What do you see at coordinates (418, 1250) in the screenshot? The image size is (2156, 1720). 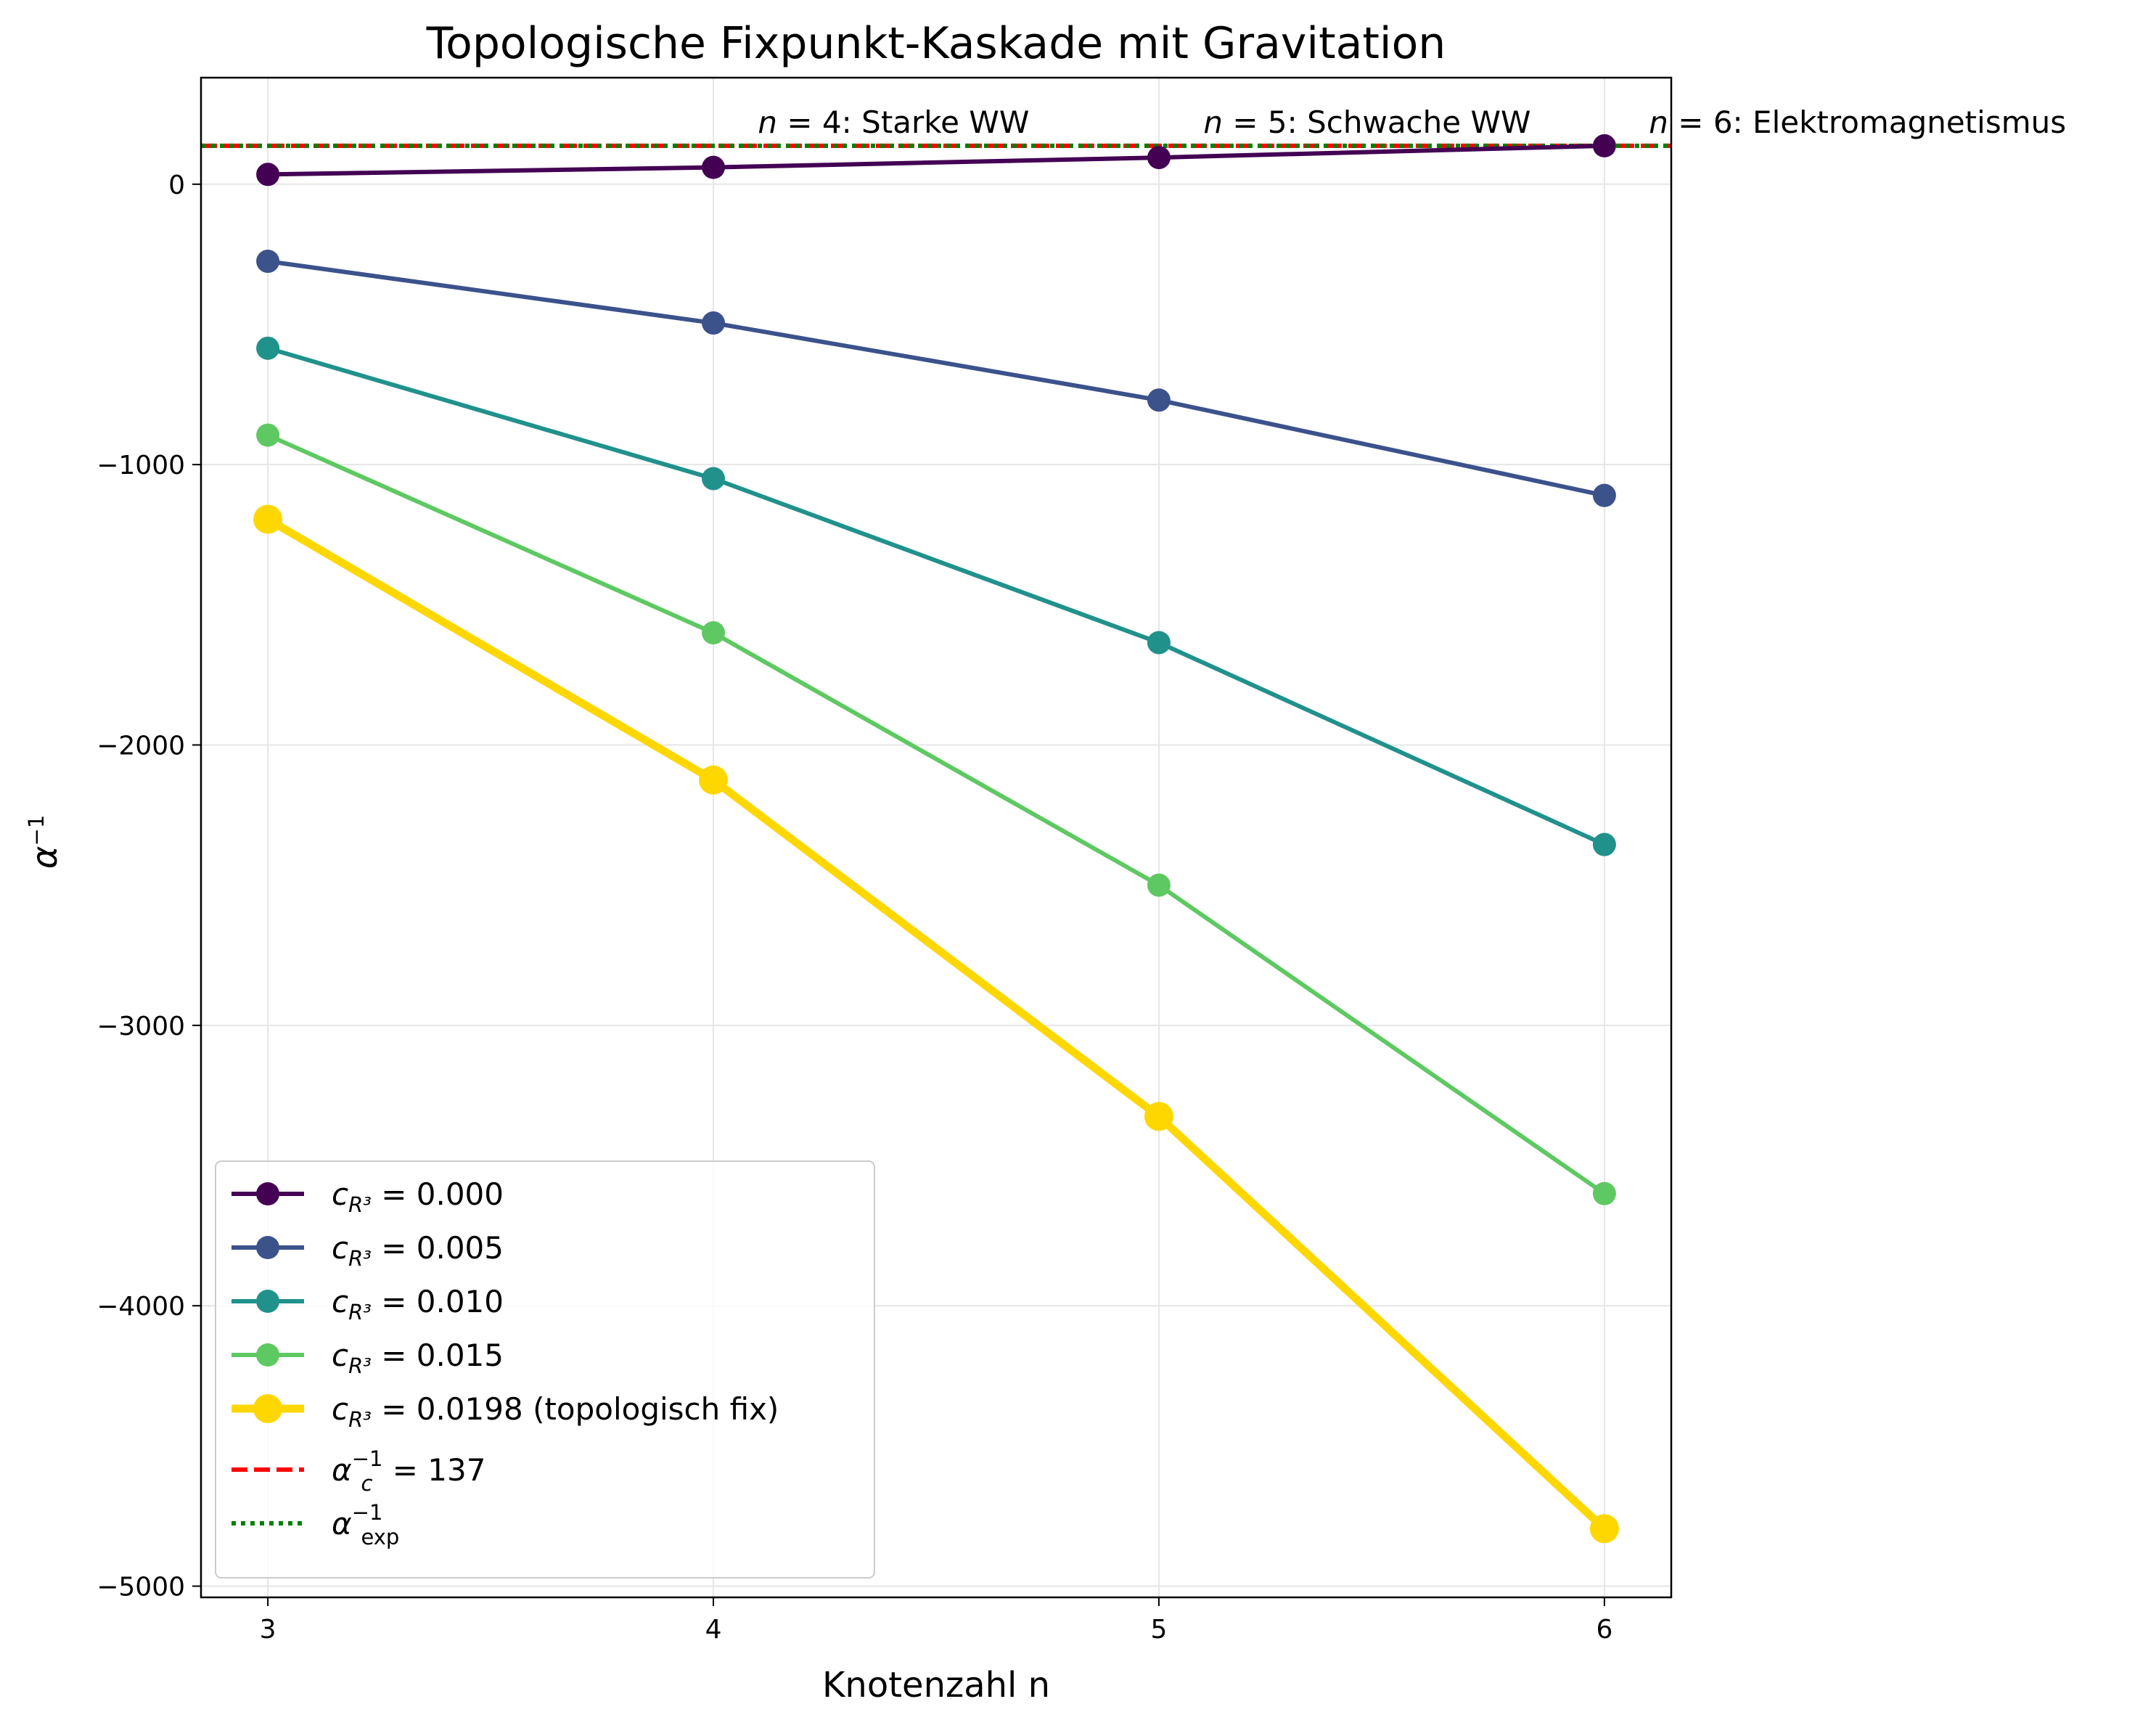 I see `legend-label: cR³ = 0.005` at bounding box center [418, 1250].